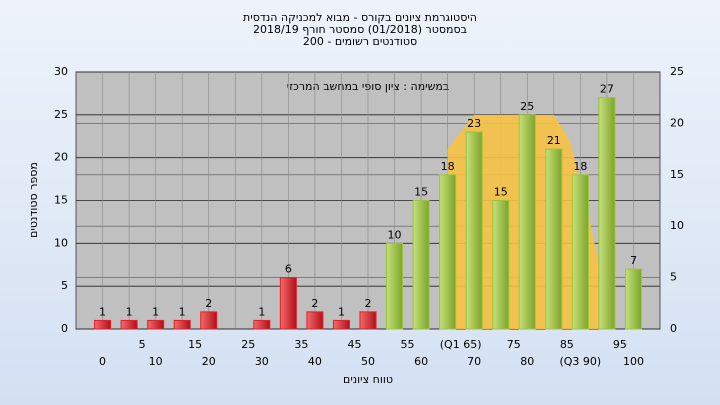  What do you see at coordinates (195, 344) in the screenshot?
I see `x-tick-label: 15` at bounding box center [195, 344].